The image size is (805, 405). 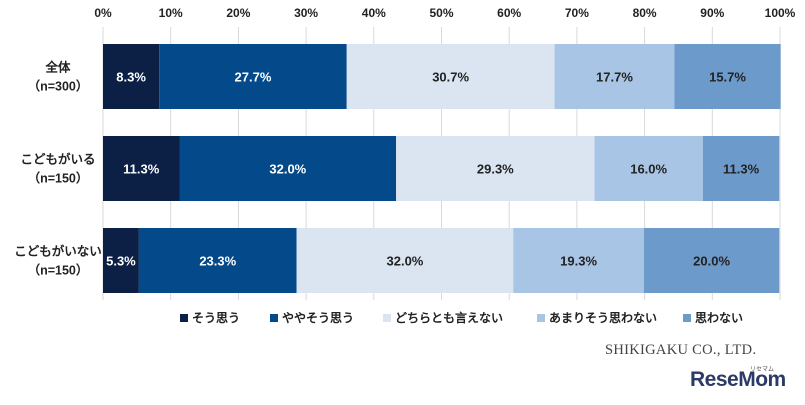 I want to click on data-label: 5.3%, so click(x=121, y=261).